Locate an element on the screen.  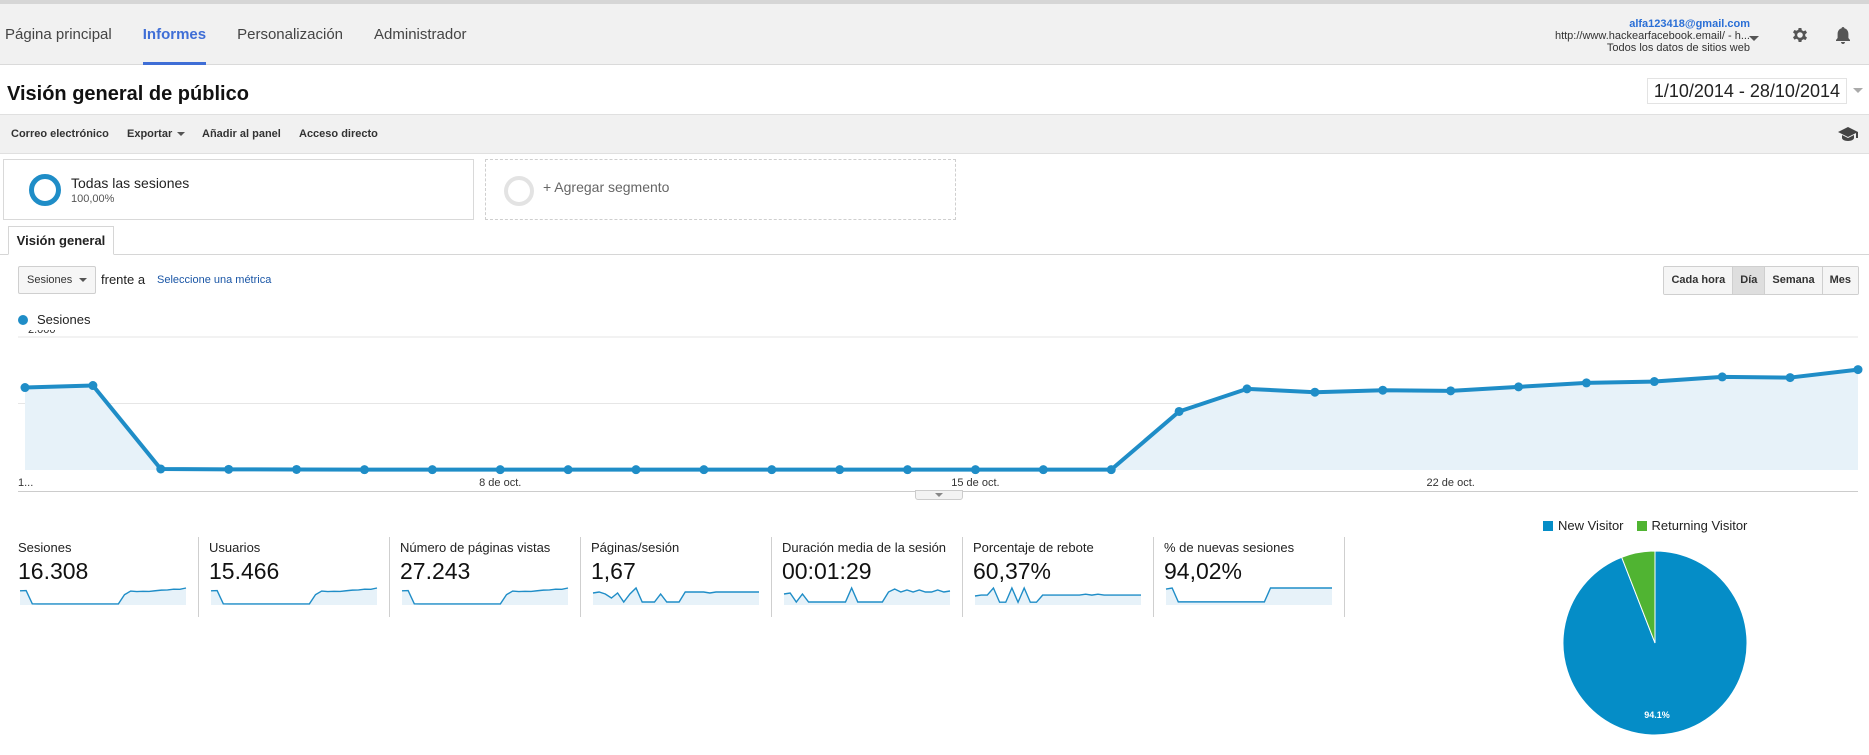
pie-legend-returning-visitor: Returning Visitor is located at coordinates (1699, 525).